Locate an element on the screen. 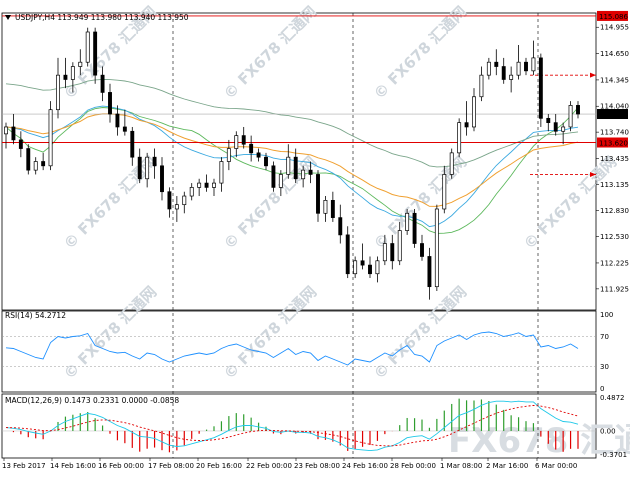  price-tick-label: 112.225 is located at coordinates (614, 263).